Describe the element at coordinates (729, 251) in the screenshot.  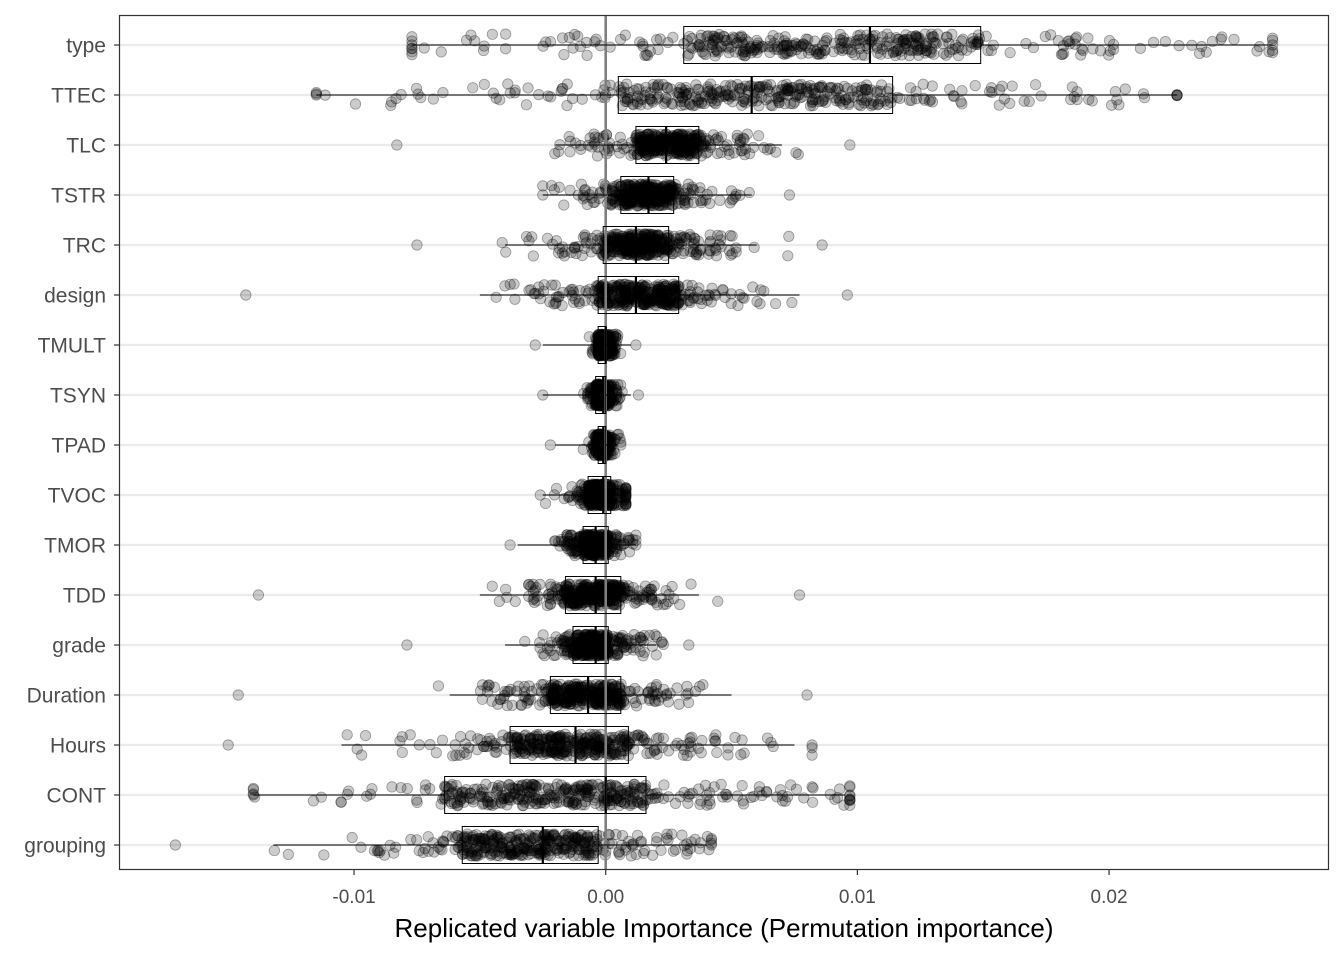
I see `point-TRC` at that location.